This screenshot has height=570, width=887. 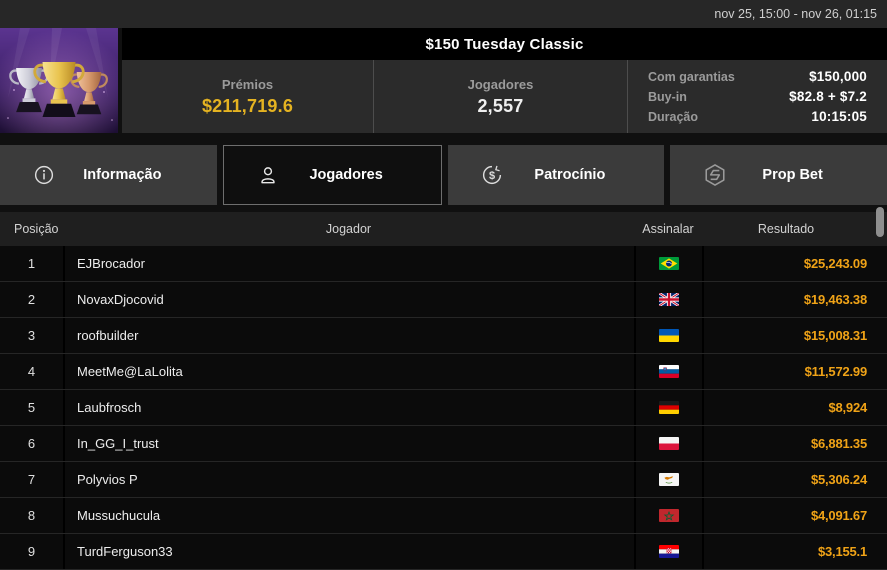 What do you see at coordinates (348, 299) in the screenshot?
I see `player-name: NovaxDjocovid` at bounding box center [348, 299].